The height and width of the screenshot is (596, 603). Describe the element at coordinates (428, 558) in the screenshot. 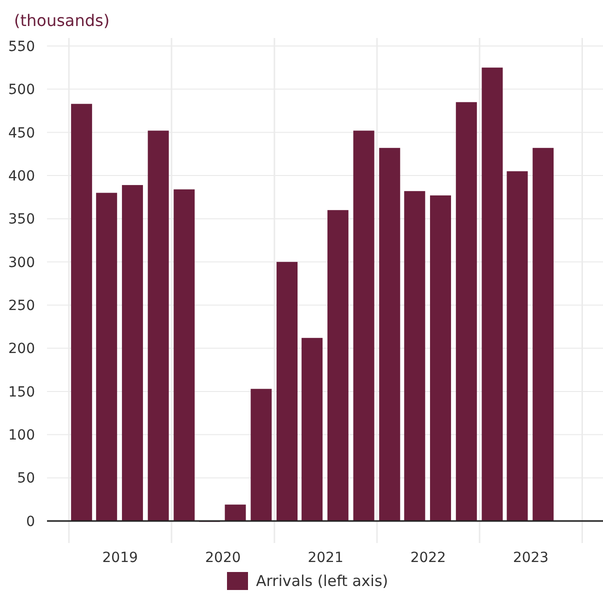

I see `x-tick-label: 2022` at that location.